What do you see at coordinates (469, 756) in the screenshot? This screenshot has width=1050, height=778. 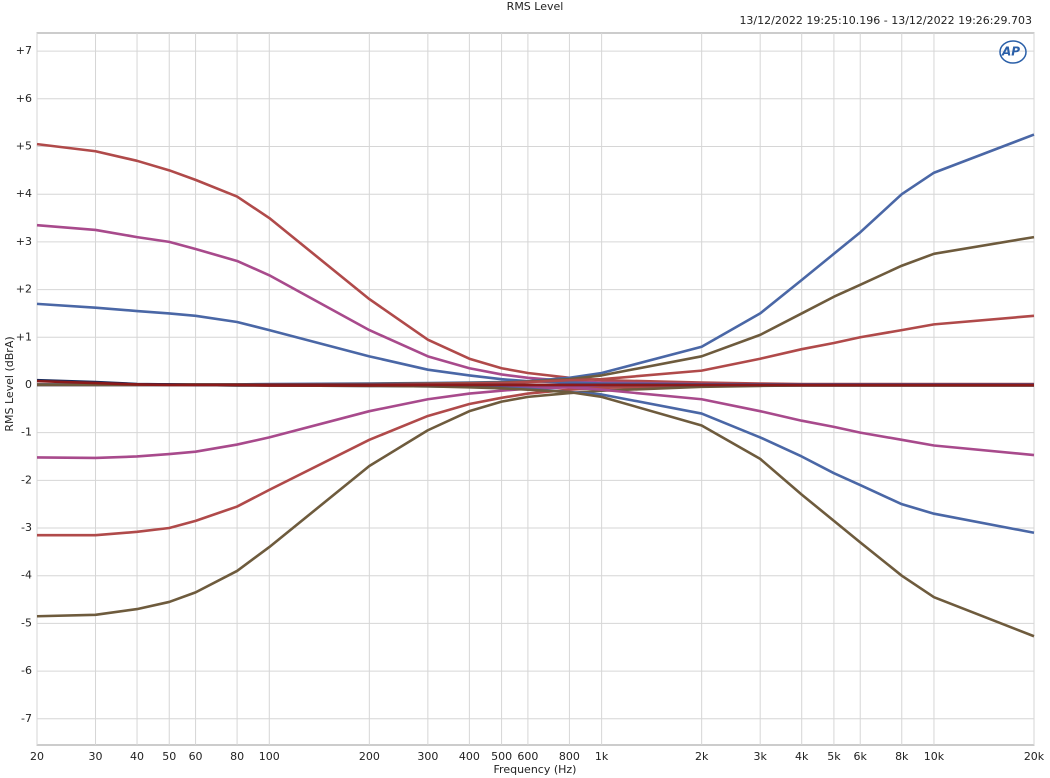 I see `x-tick-label: 400` at bounding box center [469, 756].